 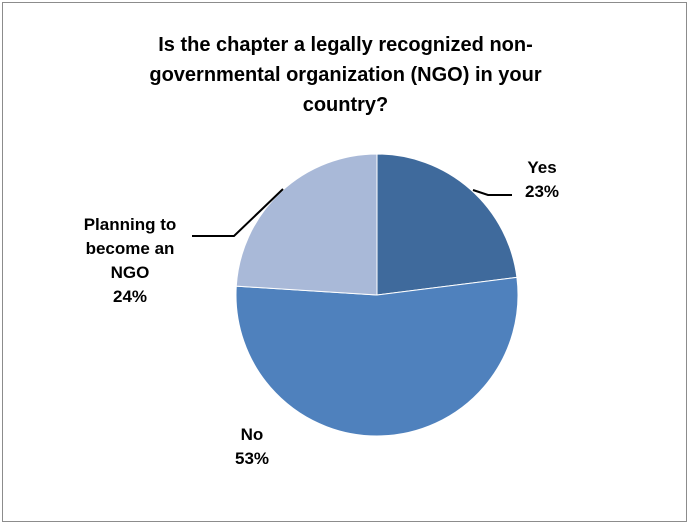 I want to click on chart-title-line-2: governmental organization (NGO) in your, so click(x=345, y=75).